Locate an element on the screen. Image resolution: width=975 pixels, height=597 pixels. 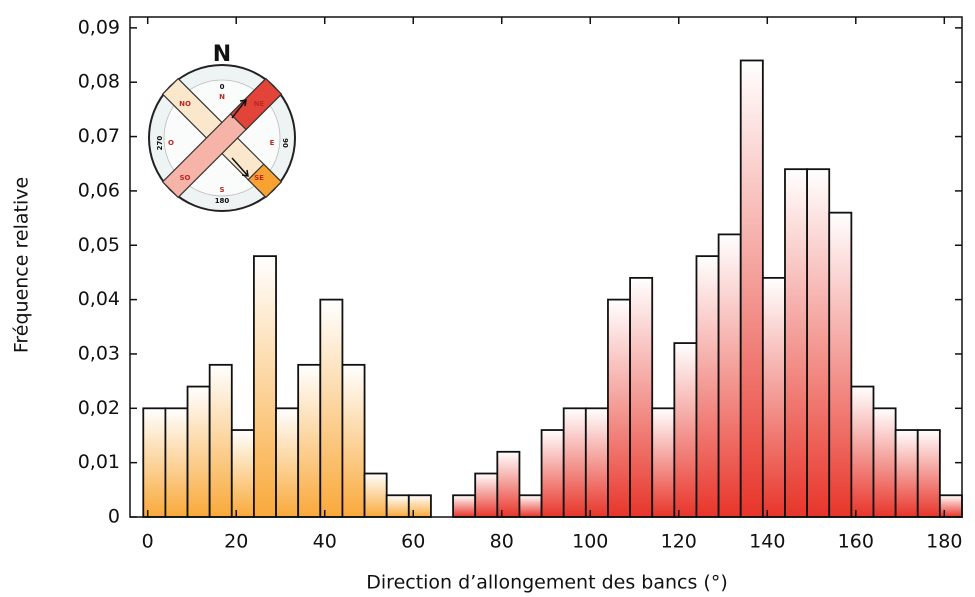
compass-label: 90 is located at coordinates (285, 143).